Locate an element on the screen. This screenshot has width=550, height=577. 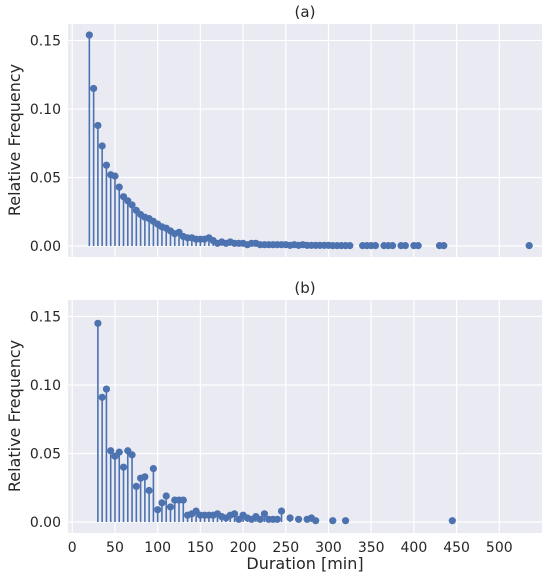
x-tick-label: 450 is located at coordinates (456, 548).